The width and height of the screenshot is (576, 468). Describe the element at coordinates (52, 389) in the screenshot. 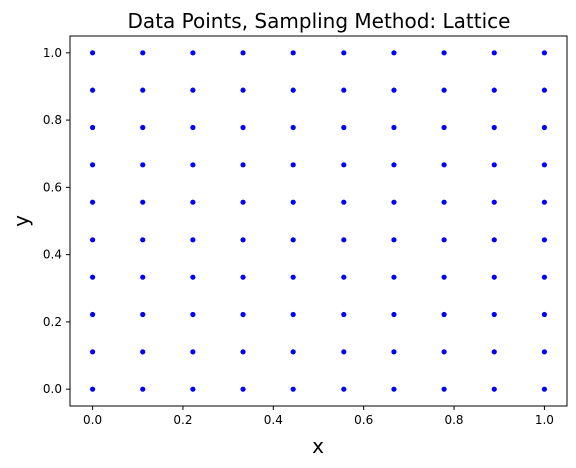

I see `y-tick-label: 0.0` at that location.